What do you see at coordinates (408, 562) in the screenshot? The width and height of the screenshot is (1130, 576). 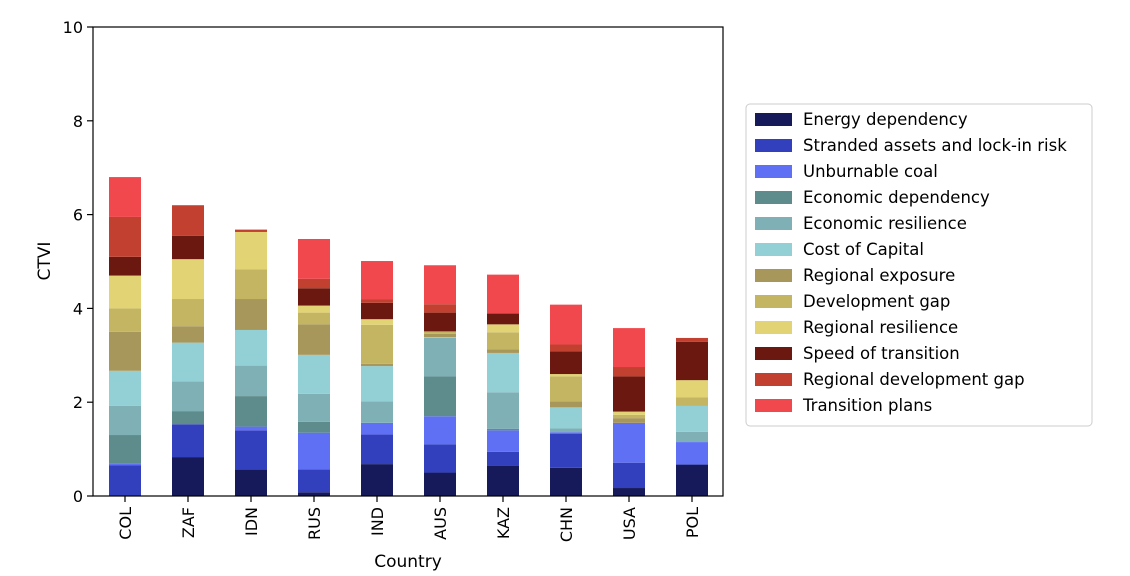 I see `x-axis-label: Country` at bounding box center [408, 562].